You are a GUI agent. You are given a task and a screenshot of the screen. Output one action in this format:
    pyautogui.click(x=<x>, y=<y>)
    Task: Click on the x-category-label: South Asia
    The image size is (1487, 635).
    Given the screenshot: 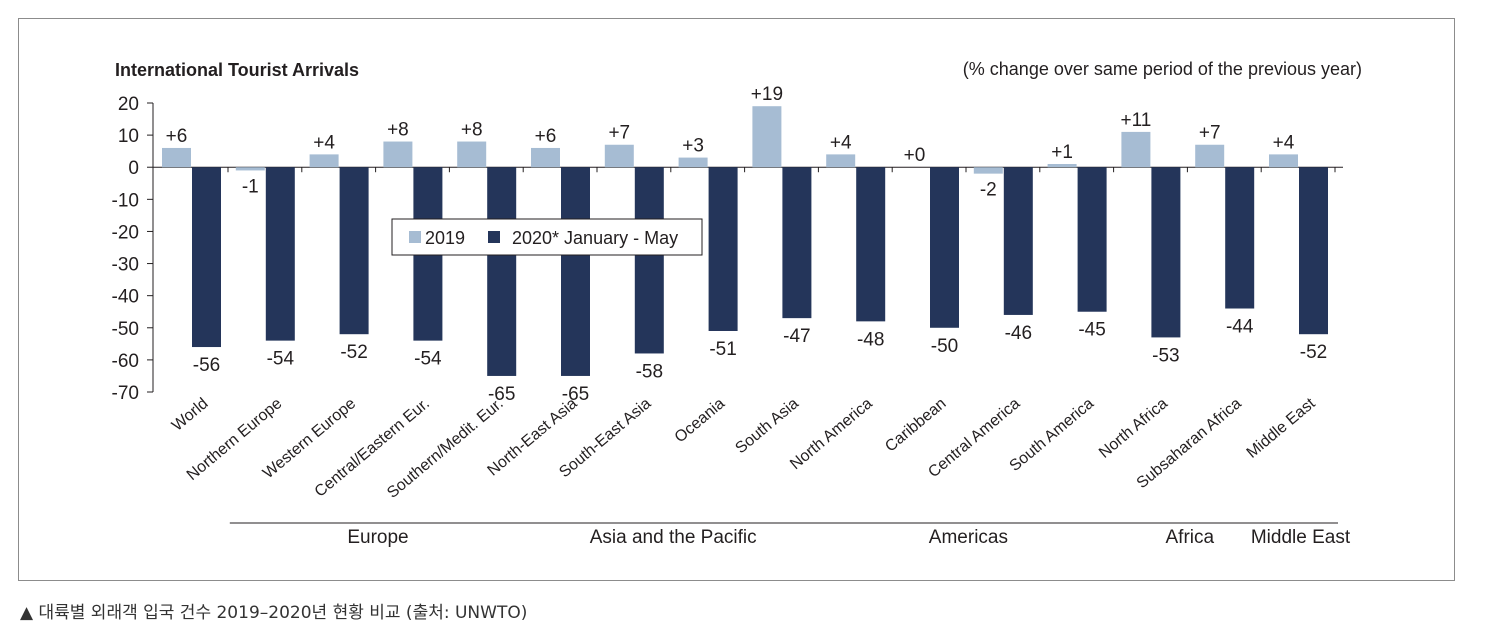 What is the action you would take?
    pyautogui.click(x=767, y=426)
    